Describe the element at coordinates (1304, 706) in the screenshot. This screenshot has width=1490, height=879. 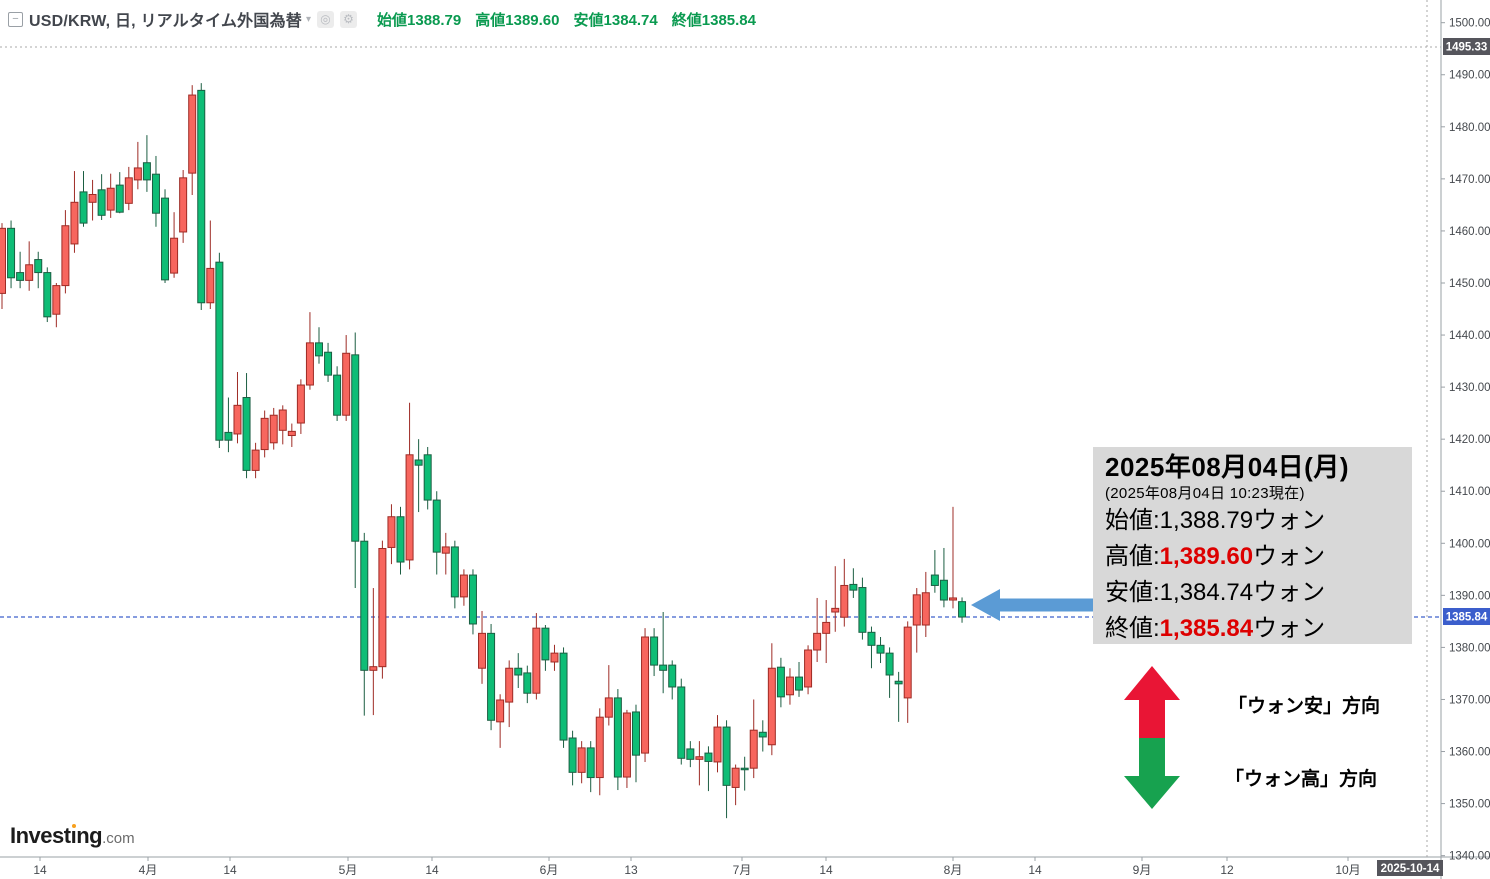
I see `won-weak-direction-label: 「ウォン安」方向` at that location.